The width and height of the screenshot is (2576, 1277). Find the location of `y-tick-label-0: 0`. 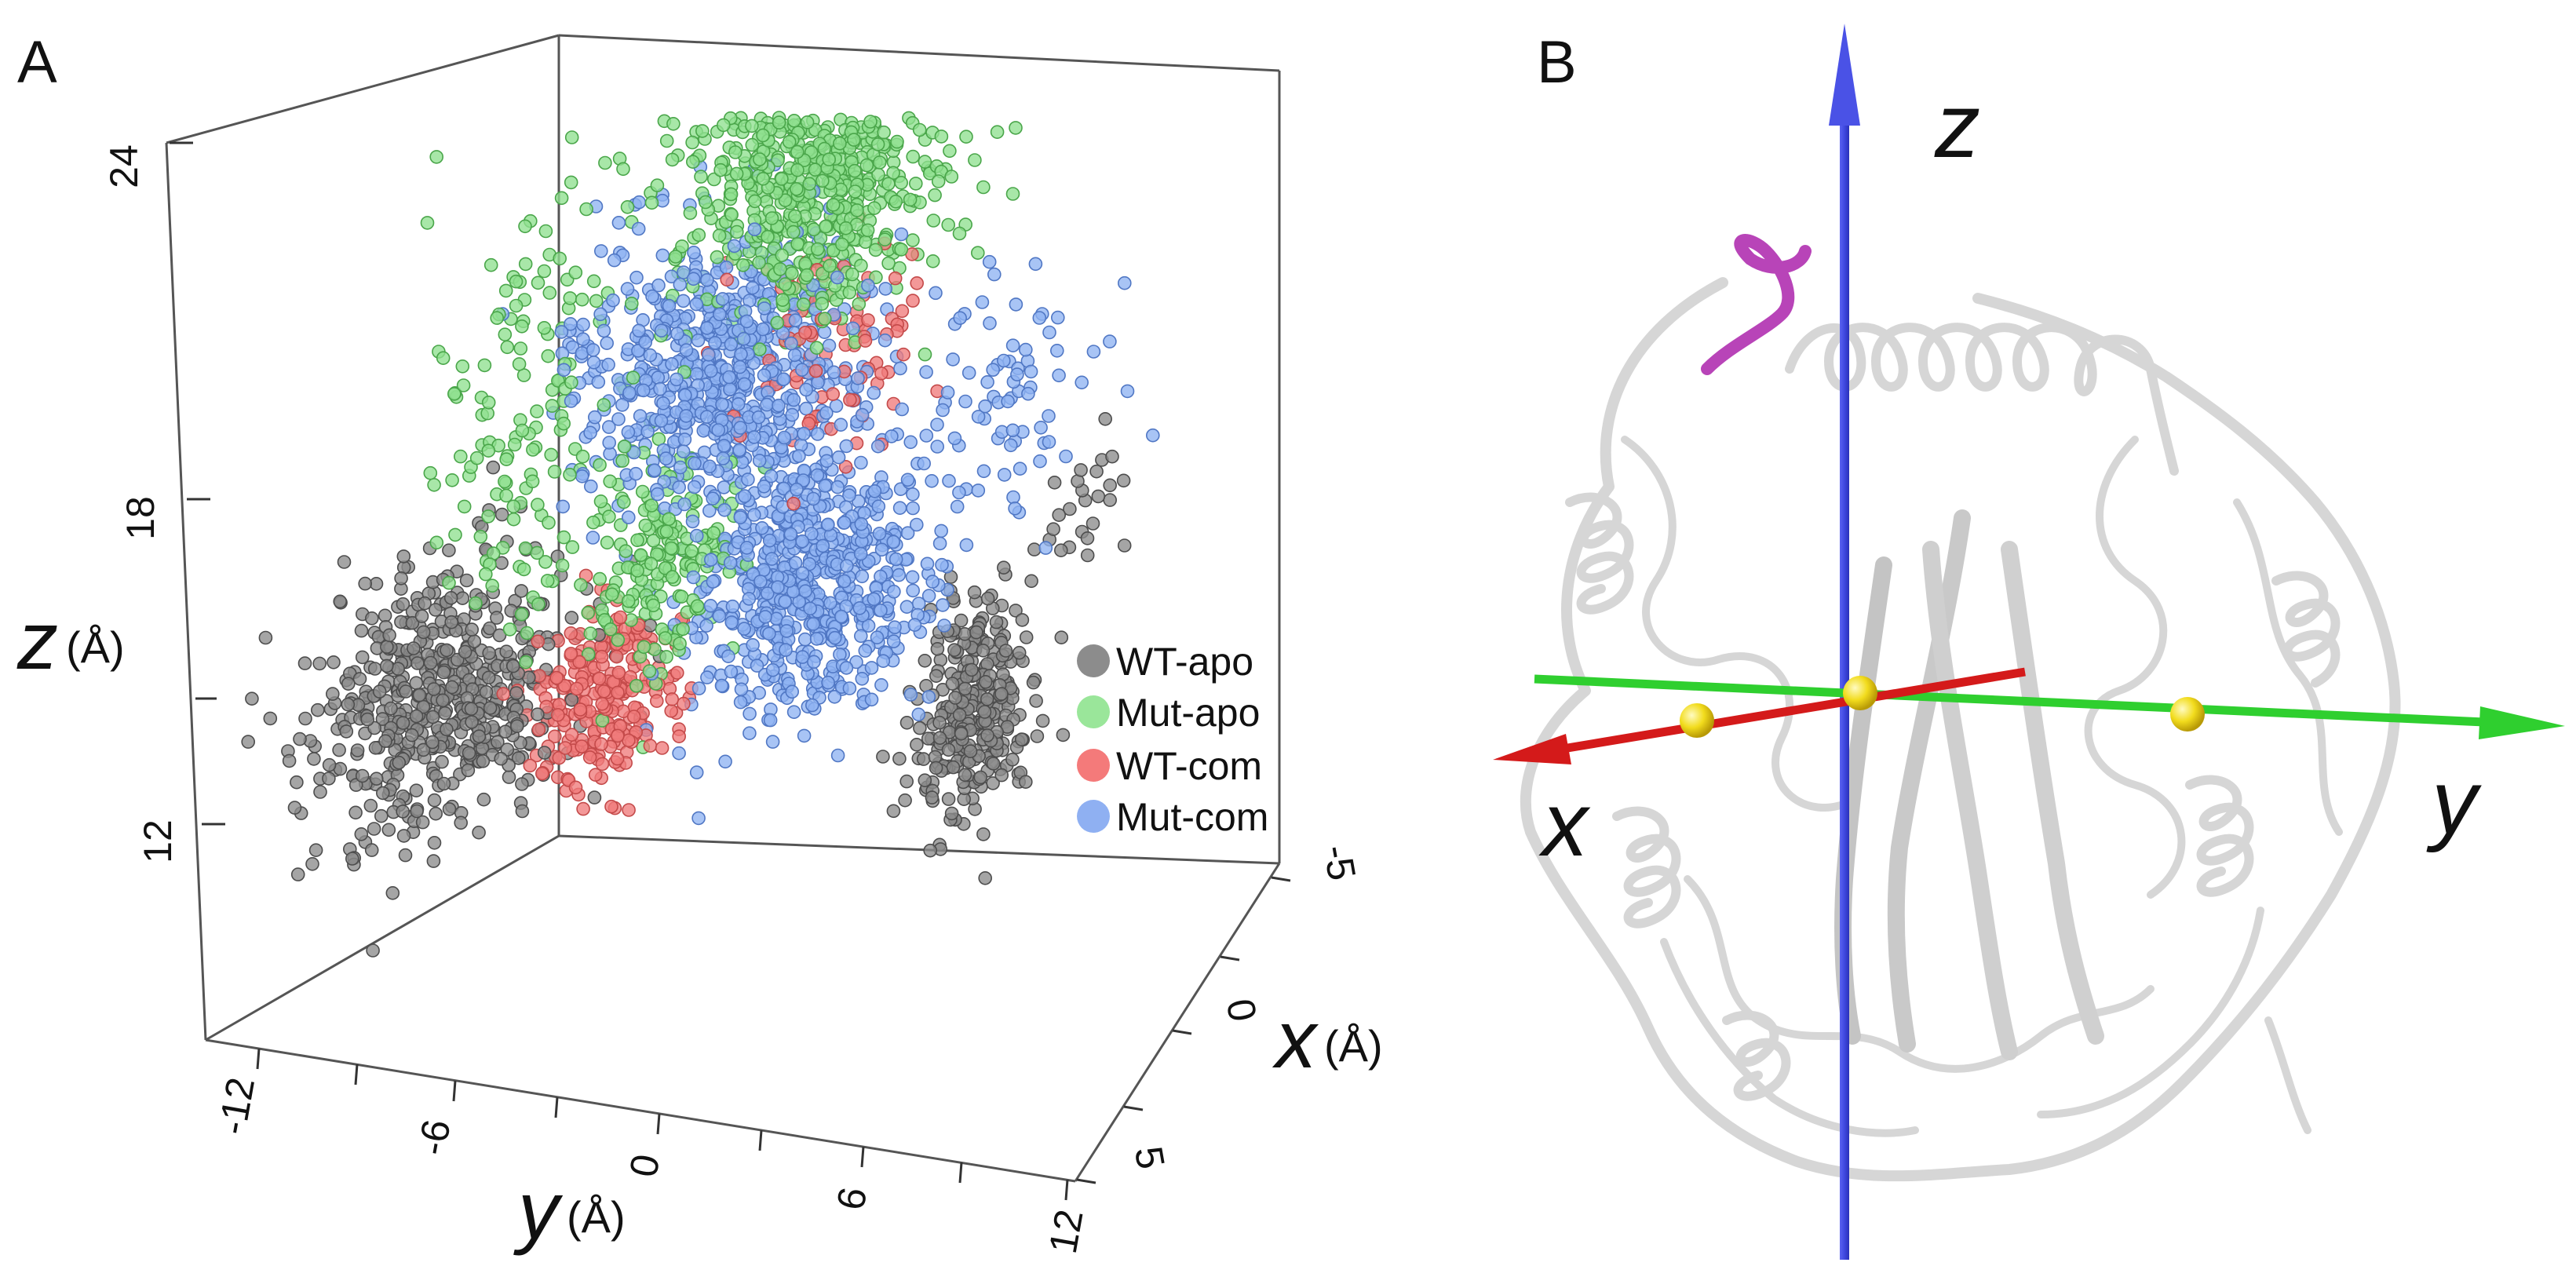

y-tick-label-0: 0 is located at coordinates (644, 1166).